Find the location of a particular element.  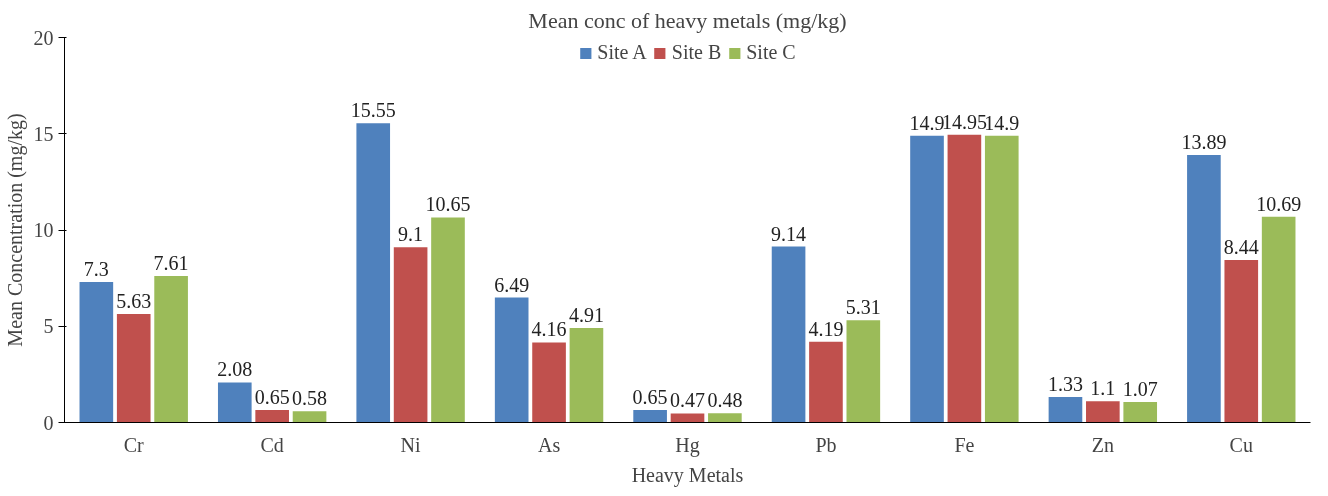

data-label: 1.33 is located at coordinates (1065, 383).